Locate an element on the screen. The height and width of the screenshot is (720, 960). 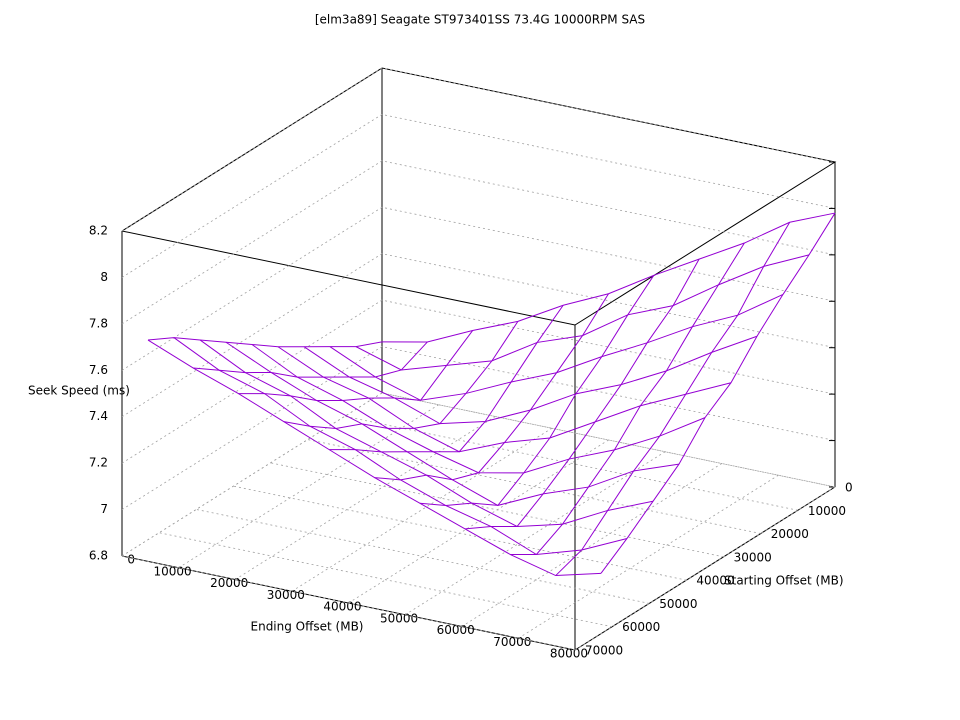
z-tick-label: 8.2 is located at coordinates (98, 231).